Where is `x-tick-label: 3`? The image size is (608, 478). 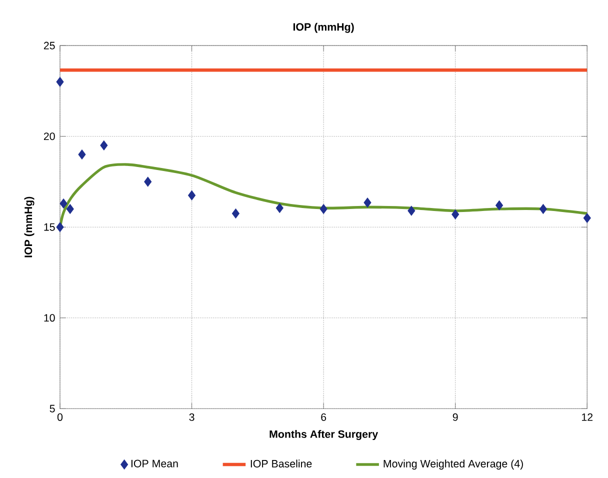 x-tick-label: 3 is located at coordinates (191, 417).